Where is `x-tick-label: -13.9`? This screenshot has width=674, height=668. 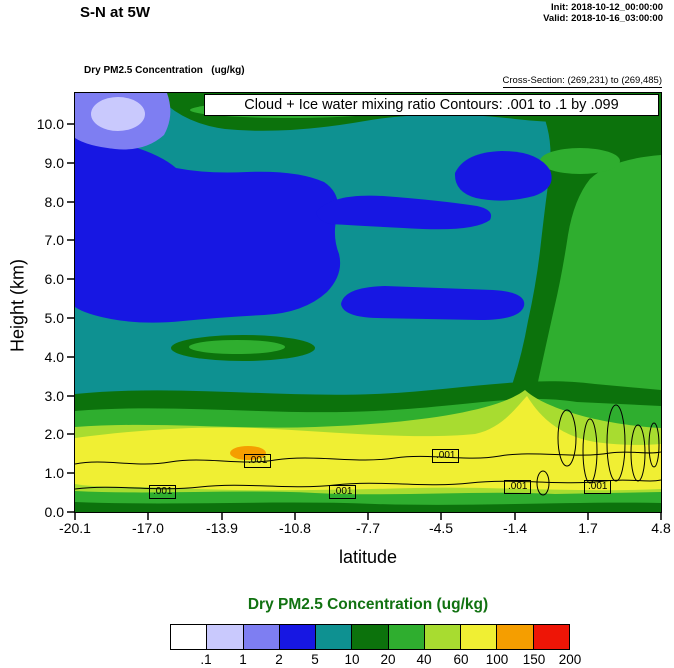
x-tick-label: -13.9 is located at coordinates (222, 528).